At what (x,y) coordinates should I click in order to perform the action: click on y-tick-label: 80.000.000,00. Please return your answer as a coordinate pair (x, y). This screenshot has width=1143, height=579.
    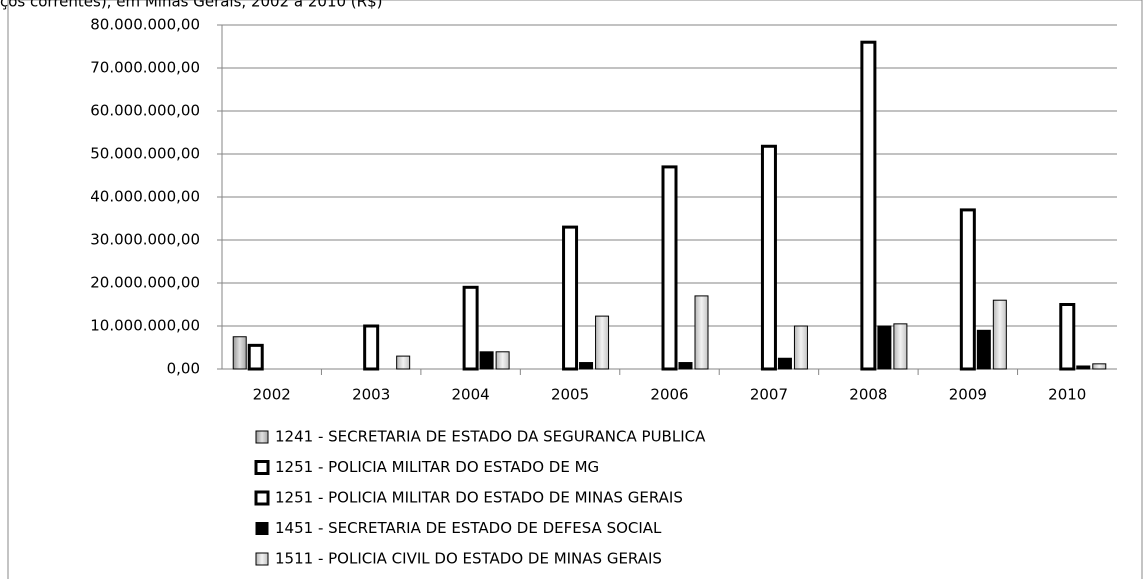
    Looking at the image, I should click on (145, 25).